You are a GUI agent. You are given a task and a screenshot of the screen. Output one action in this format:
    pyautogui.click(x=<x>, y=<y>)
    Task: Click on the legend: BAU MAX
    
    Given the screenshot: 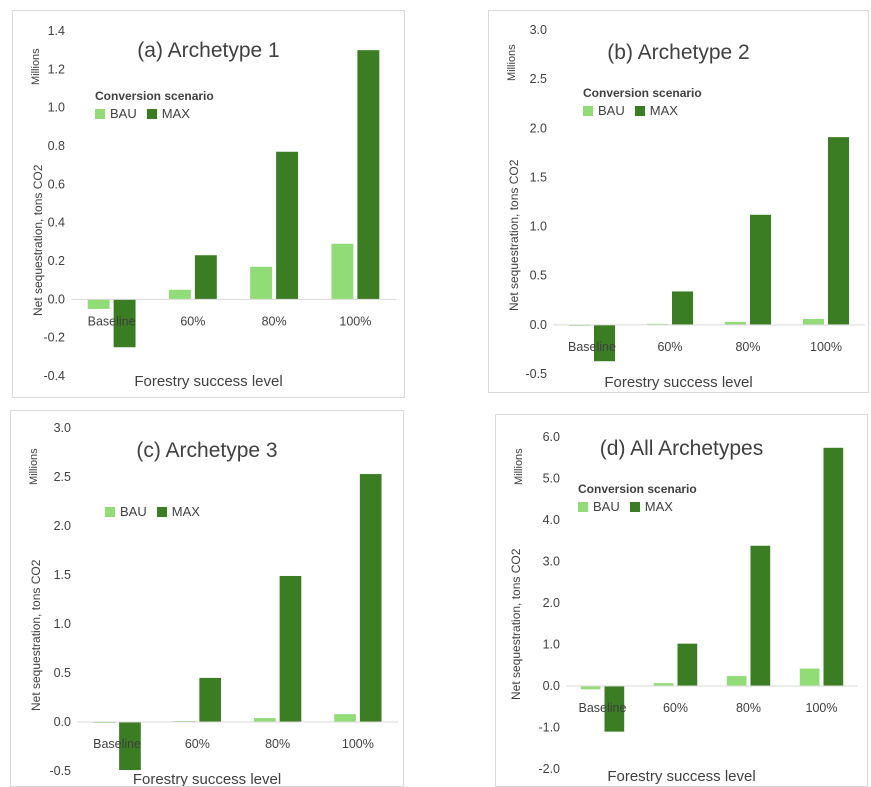 What is the action you would take?
    pyautogui.click(x=152, y=511)
    